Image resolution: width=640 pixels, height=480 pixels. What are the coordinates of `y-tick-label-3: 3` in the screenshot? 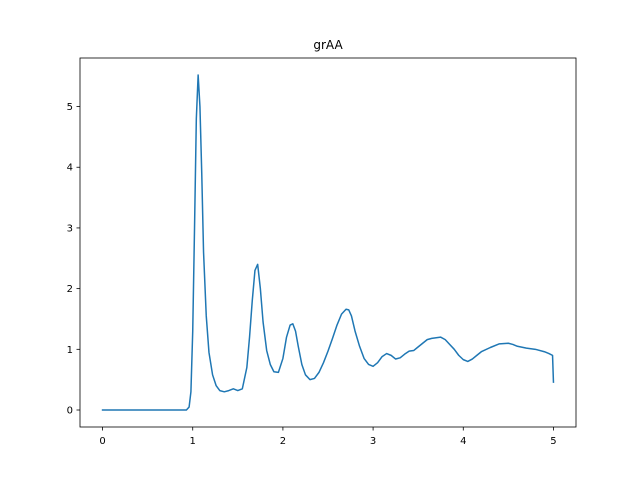 It's located at (70, 228).